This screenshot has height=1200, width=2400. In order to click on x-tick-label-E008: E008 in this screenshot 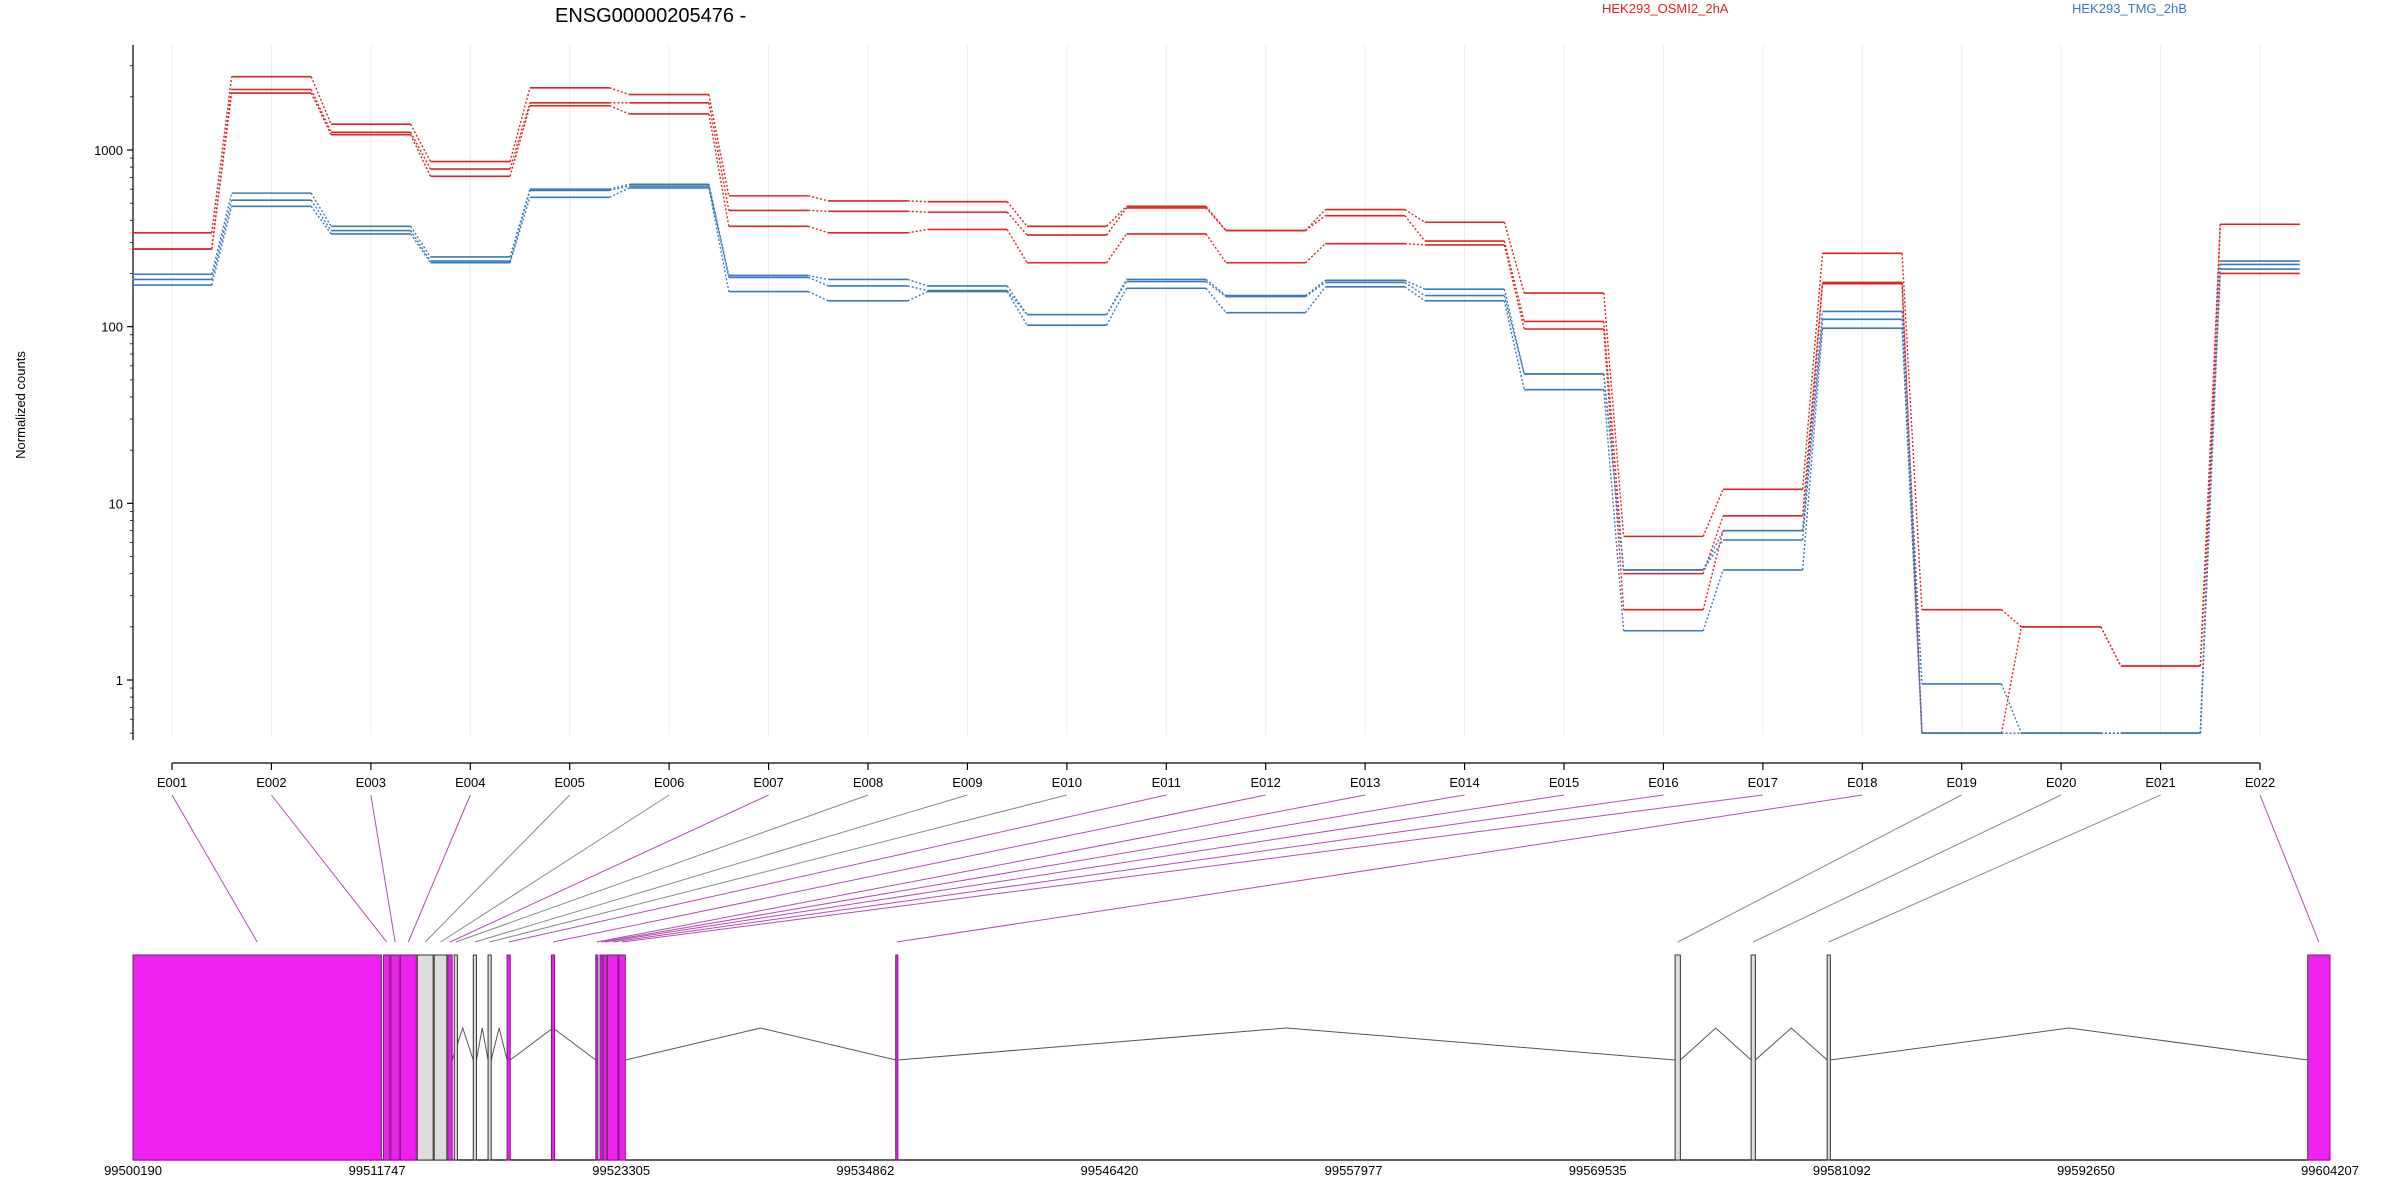, I will do `click(868, 782)`.